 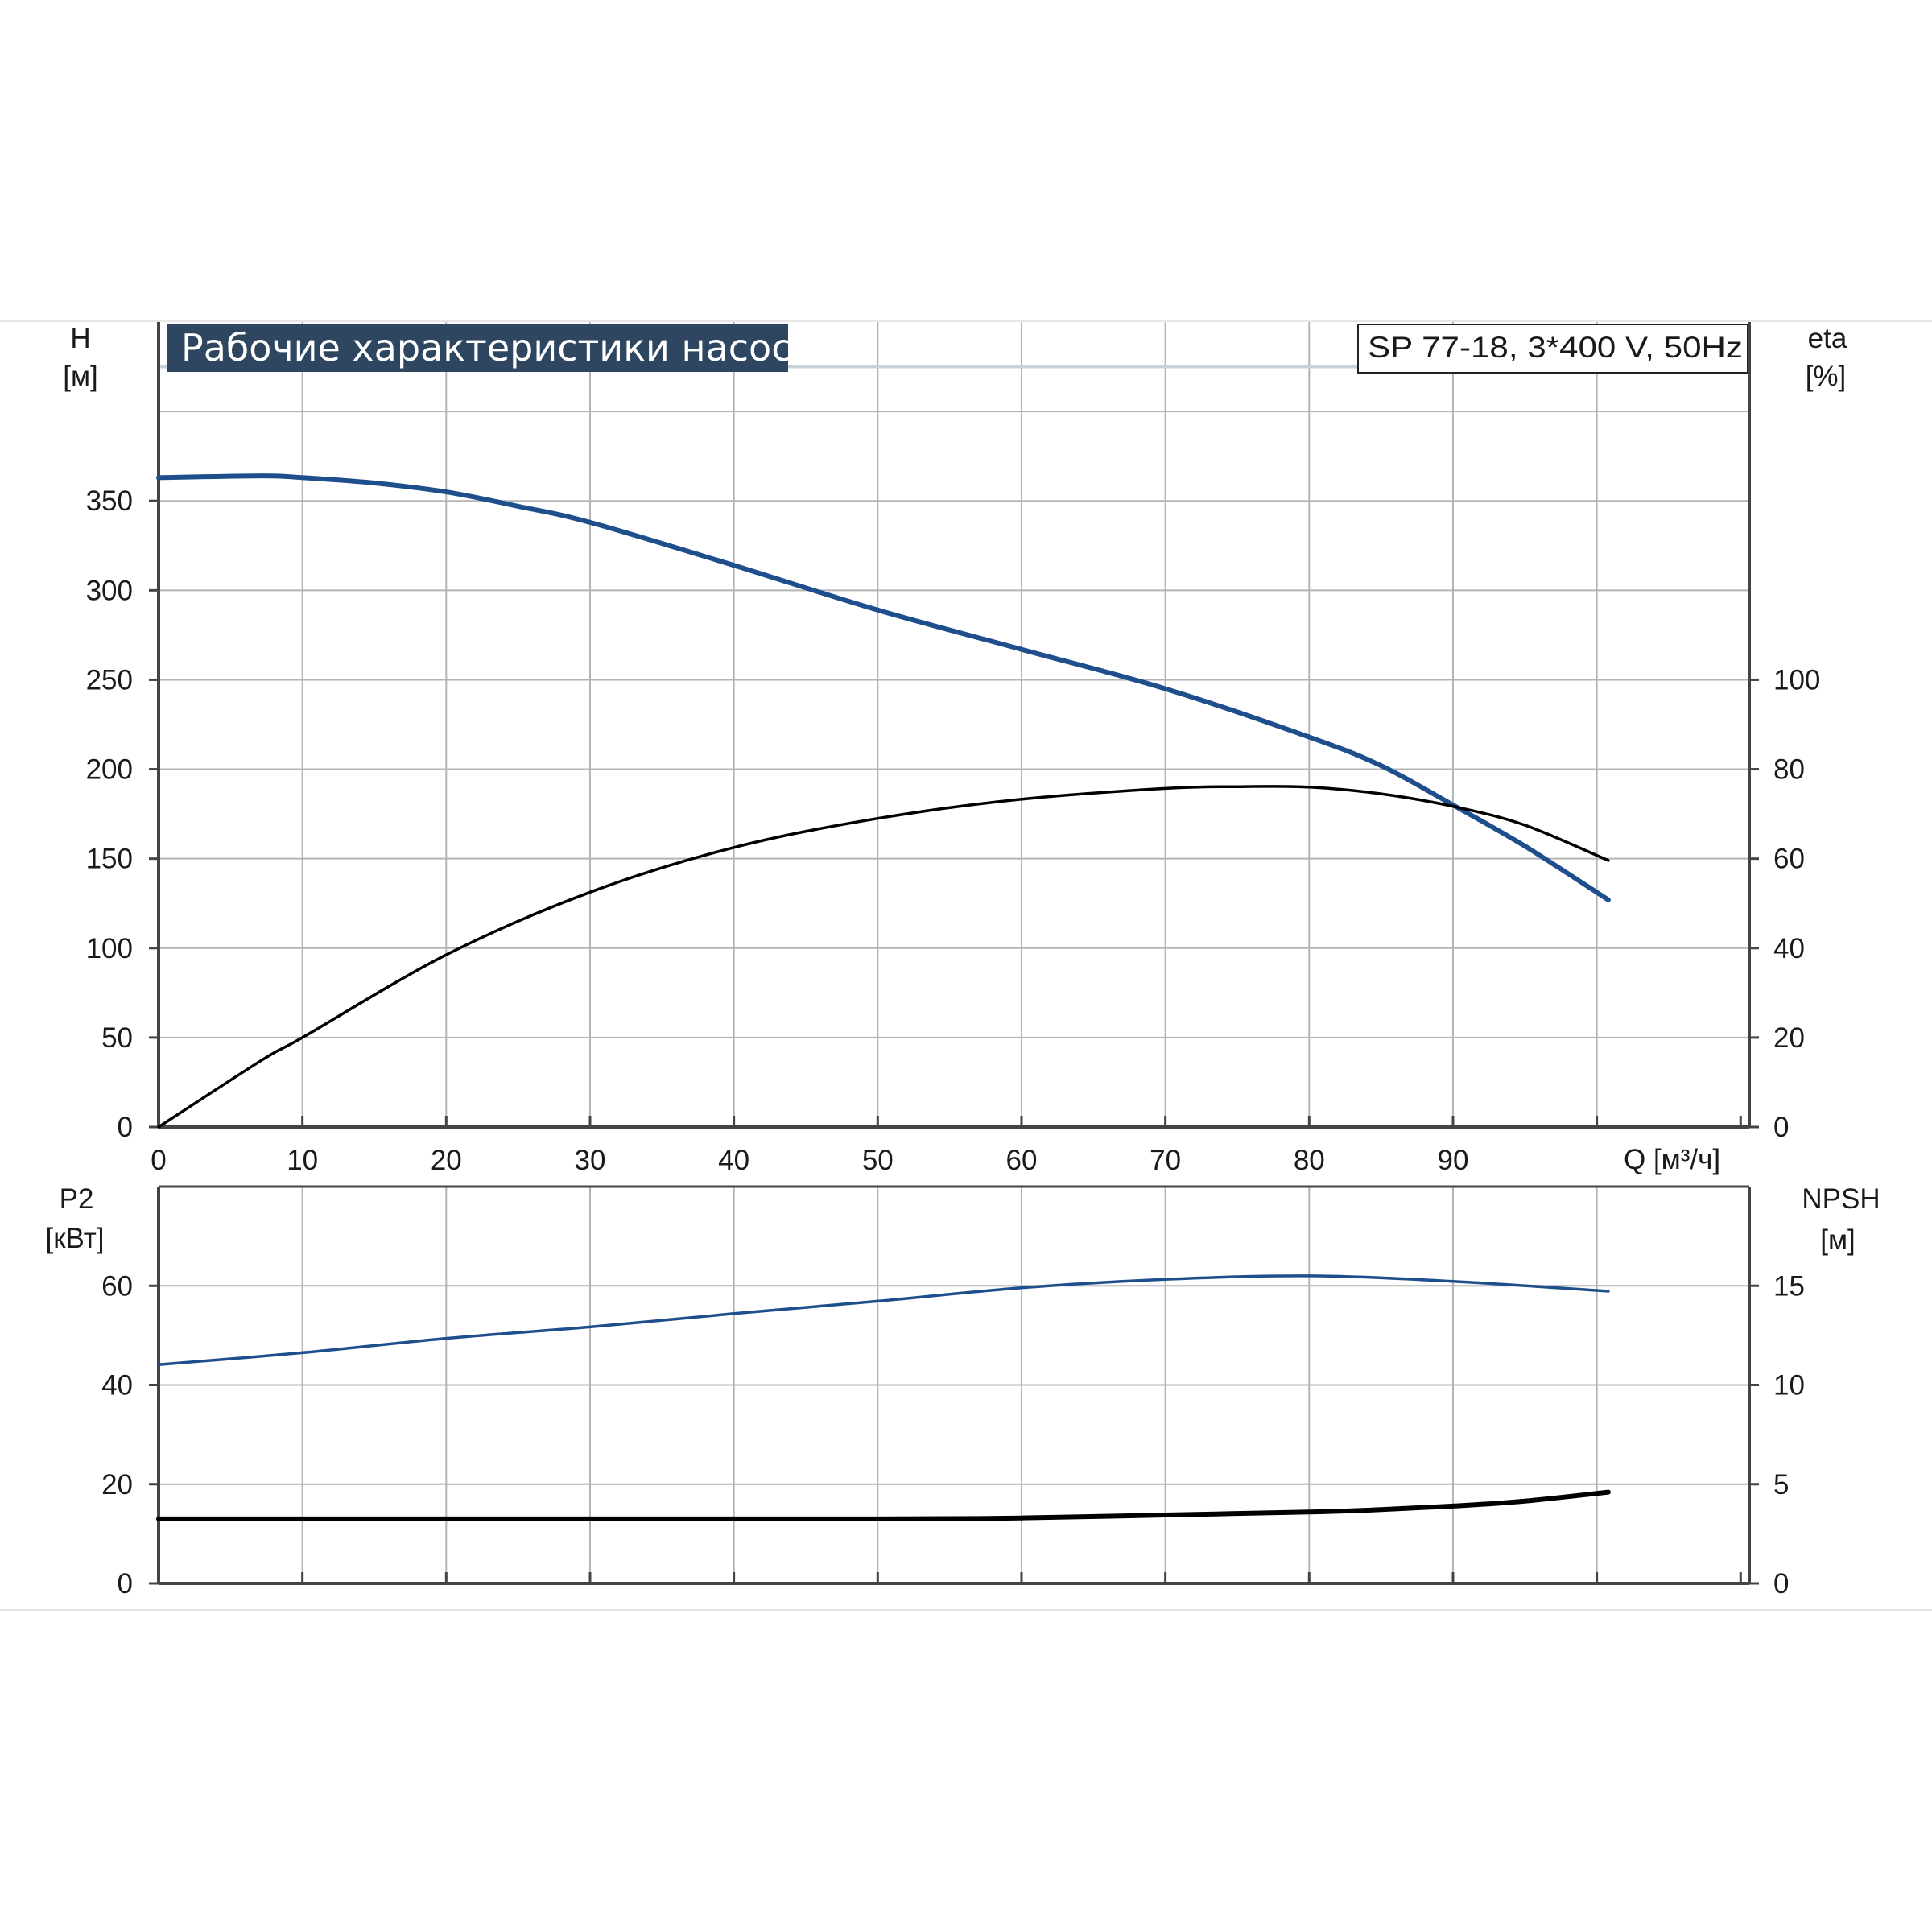 What do you see at coordinates (1789, 1038) in the screenshot?
I see `top-right-tick-label: 20` at bounding box center [1789, 1038].